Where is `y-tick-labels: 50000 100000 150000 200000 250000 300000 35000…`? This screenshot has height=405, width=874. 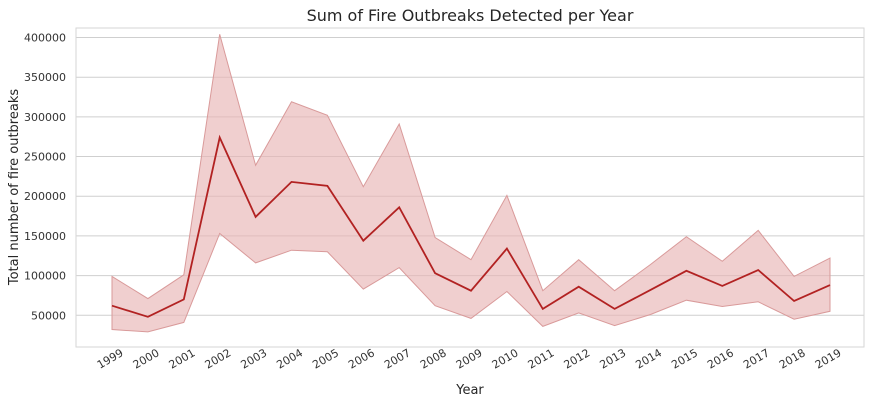 y-tick-labels: 50000 100000 150000 200000 250000 300000 35000… is located at coordinates (45, 177).